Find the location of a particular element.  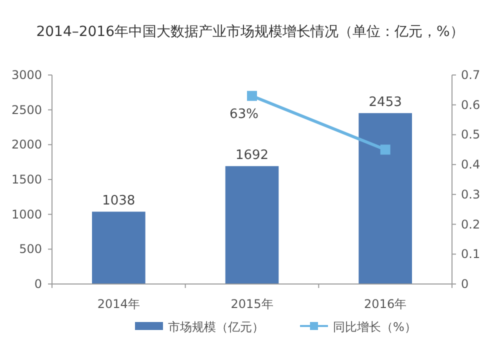

data-label: 1038 is located at coordinates (119, 201).